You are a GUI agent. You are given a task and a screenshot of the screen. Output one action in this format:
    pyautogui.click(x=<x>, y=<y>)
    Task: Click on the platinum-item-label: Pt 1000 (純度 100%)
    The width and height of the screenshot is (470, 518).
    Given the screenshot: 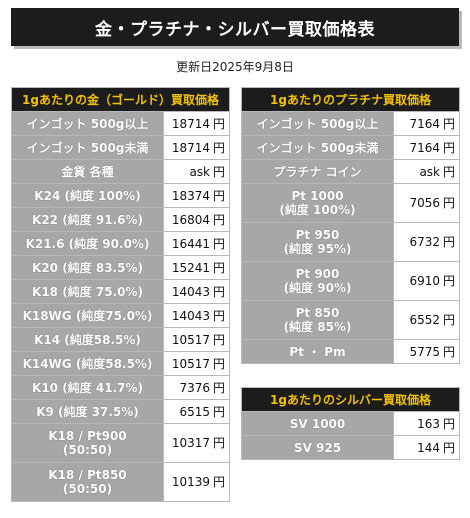 What is the action you would take?
    pyautogui.click(x=317, y=203)
    